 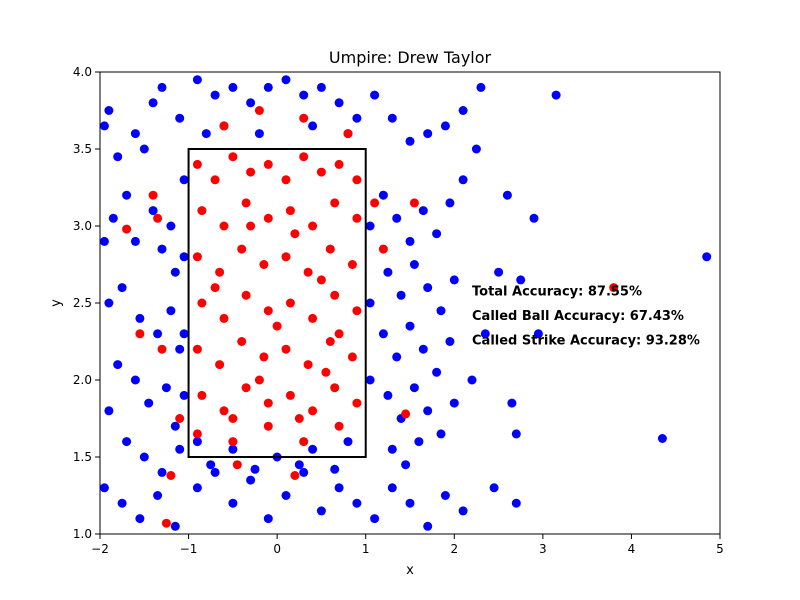 I want to click on x-tick-label-2: 0, so click(x=277, y=549).